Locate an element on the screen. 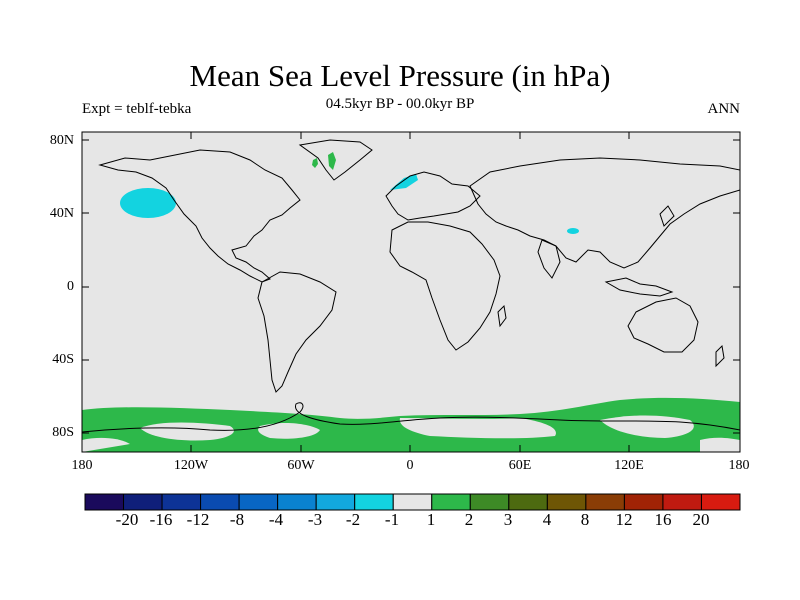 The image size is (800, 600). antarctica-coast is located at coordinates (411, 417).